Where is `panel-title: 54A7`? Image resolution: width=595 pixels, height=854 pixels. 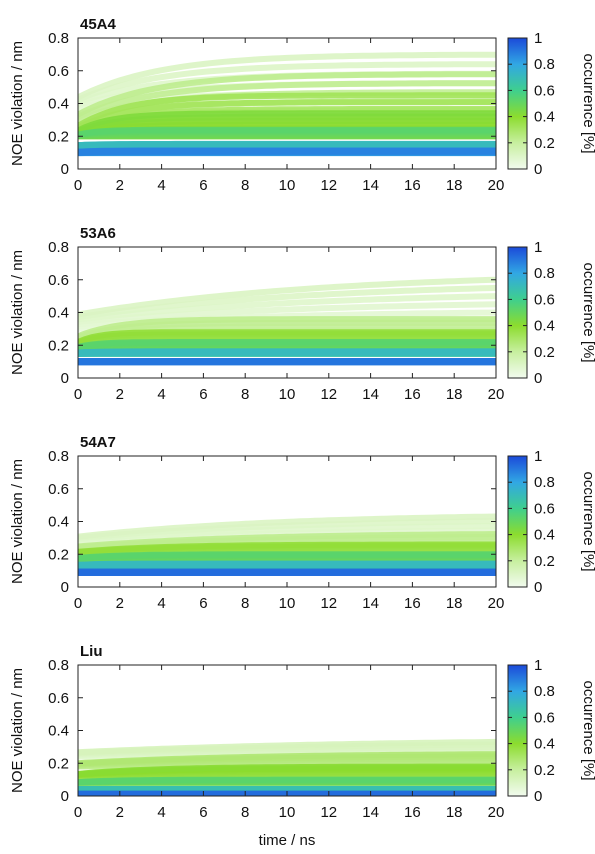 panel-title: 54A7 is located at coordinates (98, 442).